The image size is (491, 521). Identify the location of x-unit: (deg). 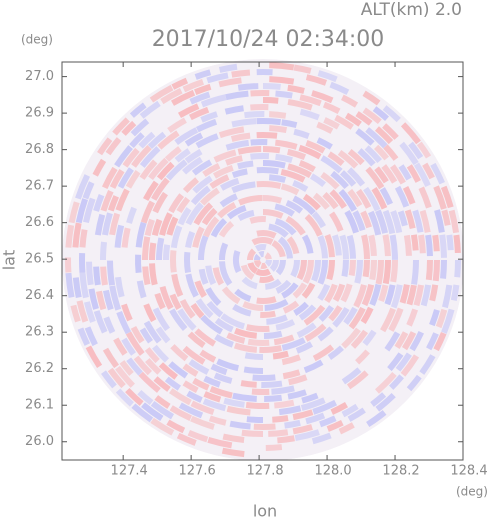
(472, 492).